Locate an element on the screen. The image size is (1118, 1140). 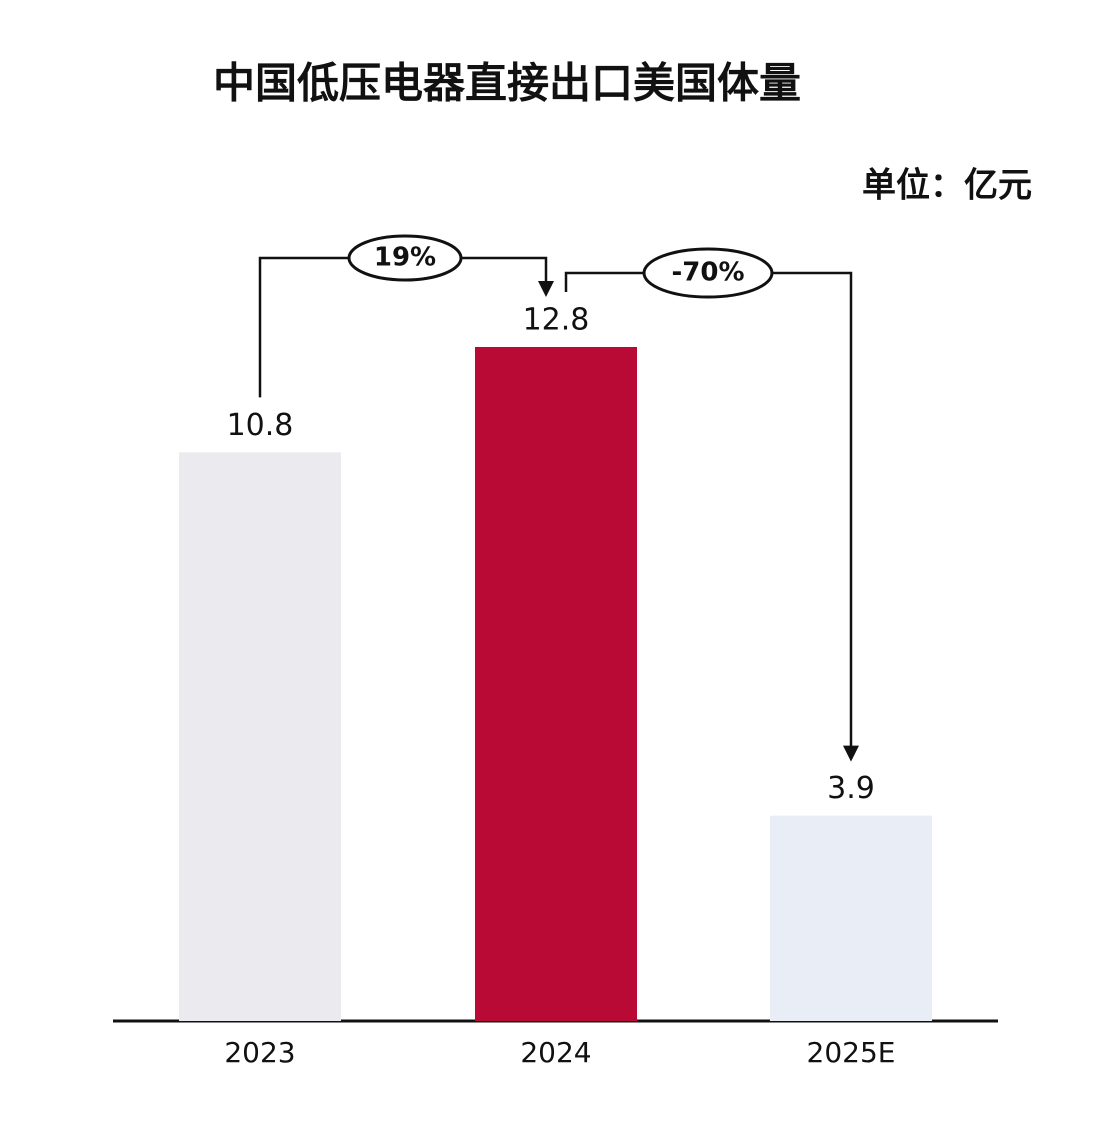
chart-title: 中国低压电器直接出口美国体量 is located at coordinates (507, 83).